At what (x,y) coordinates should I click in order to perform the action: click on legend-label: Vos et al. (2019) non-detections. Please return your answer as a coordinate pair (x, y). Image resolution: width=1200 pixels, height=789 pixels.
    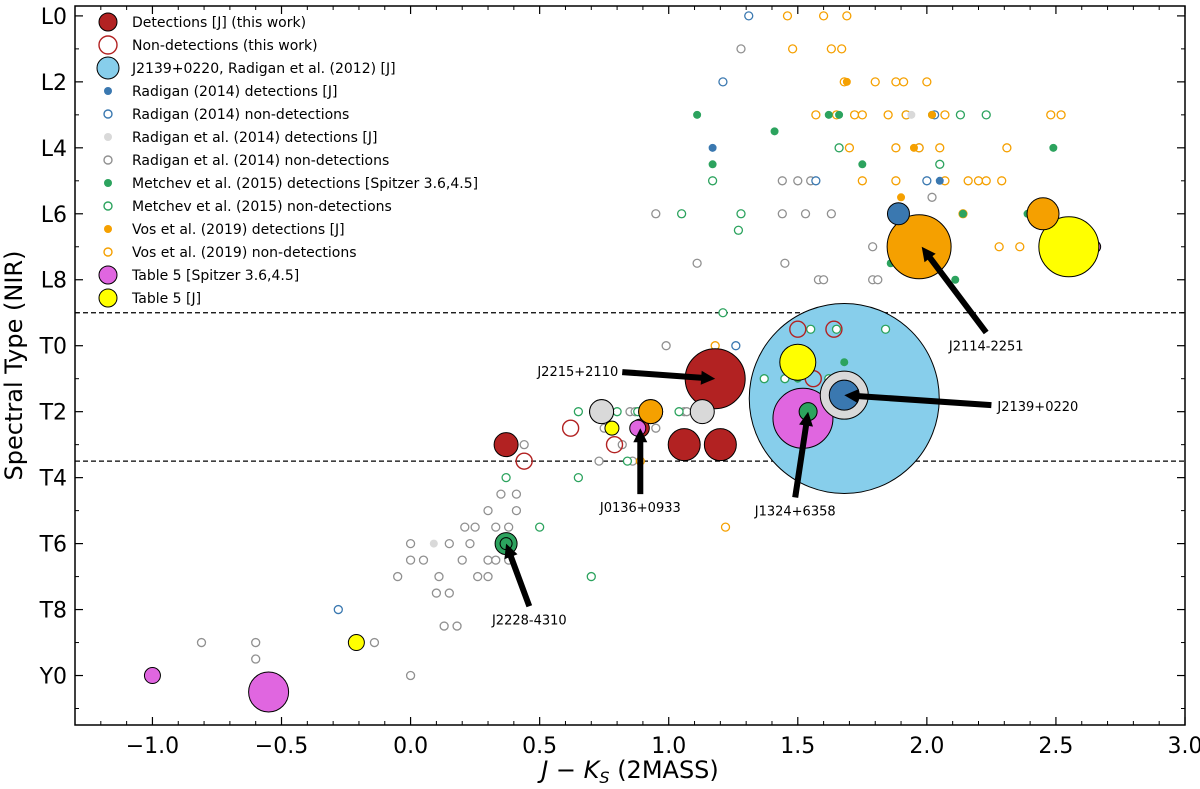
    Looking at the image, I should click on (244, 253).